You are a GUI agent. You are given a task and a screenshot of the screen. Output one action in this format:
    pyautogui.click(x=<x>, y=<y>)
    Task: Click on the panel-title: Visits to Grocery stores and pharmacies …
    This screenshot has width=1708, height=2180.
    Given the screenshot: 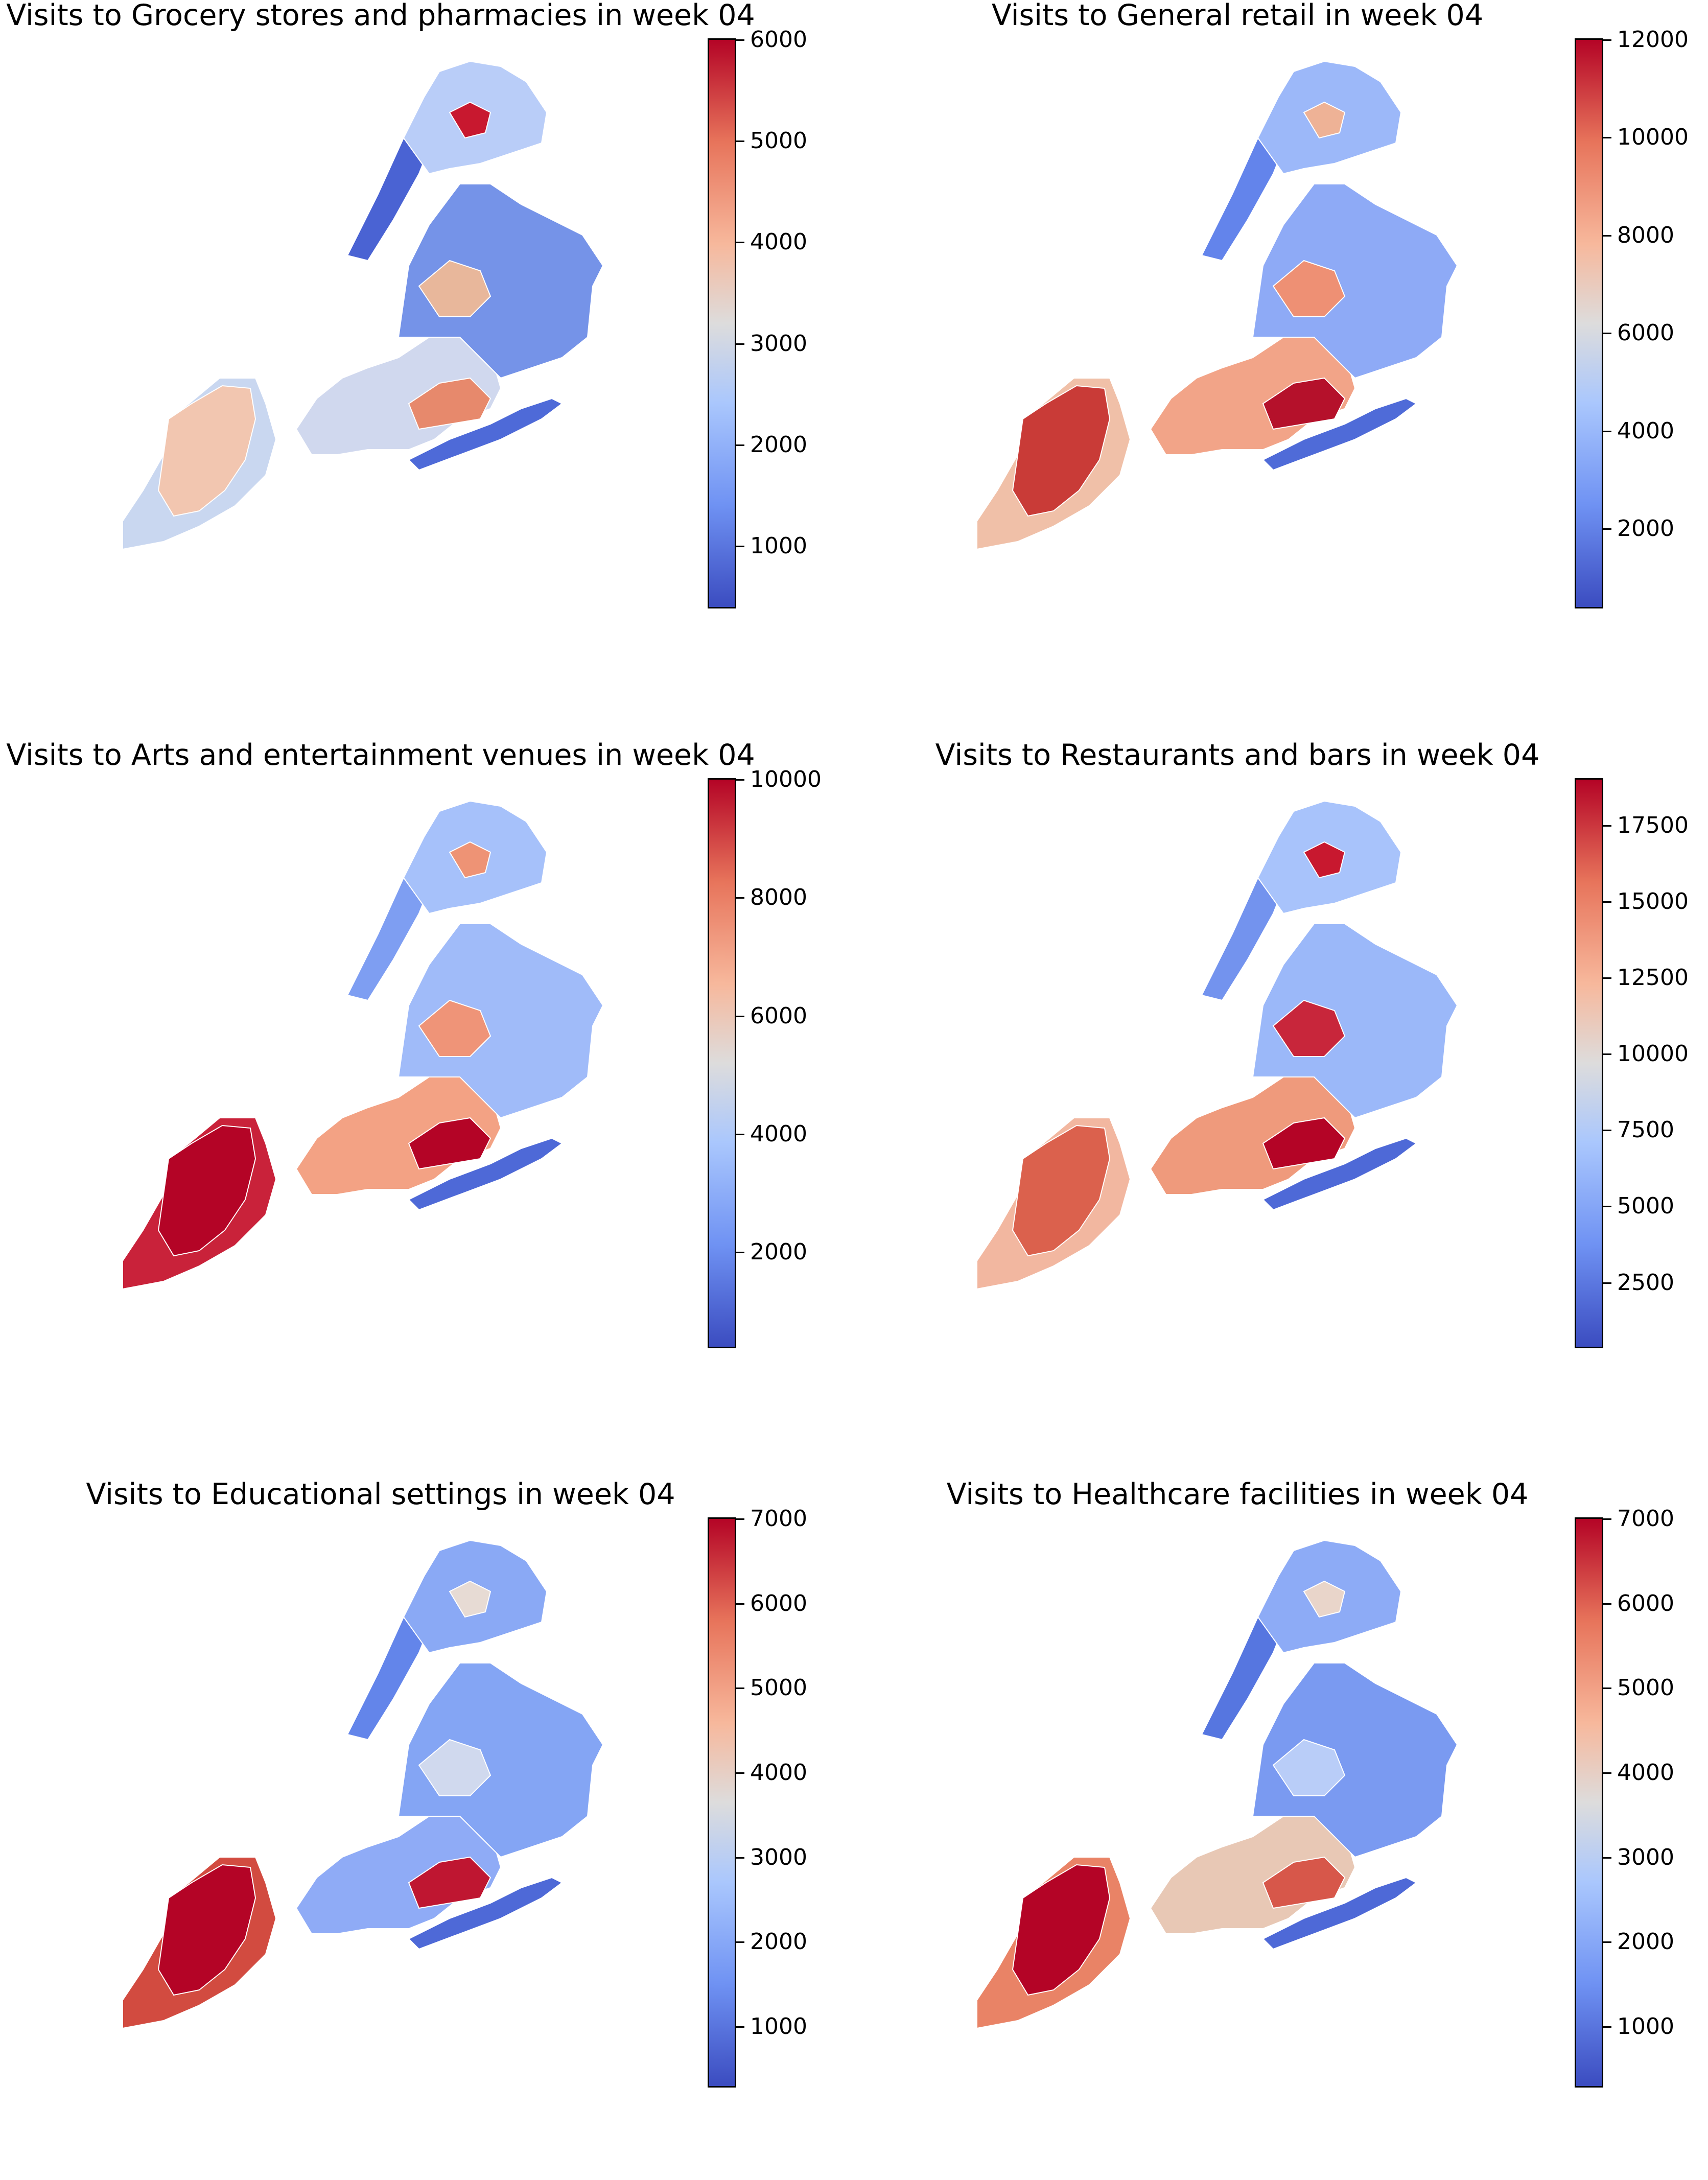 What is the action you would take?
    pyautogui.click(x=380, y=15)
    